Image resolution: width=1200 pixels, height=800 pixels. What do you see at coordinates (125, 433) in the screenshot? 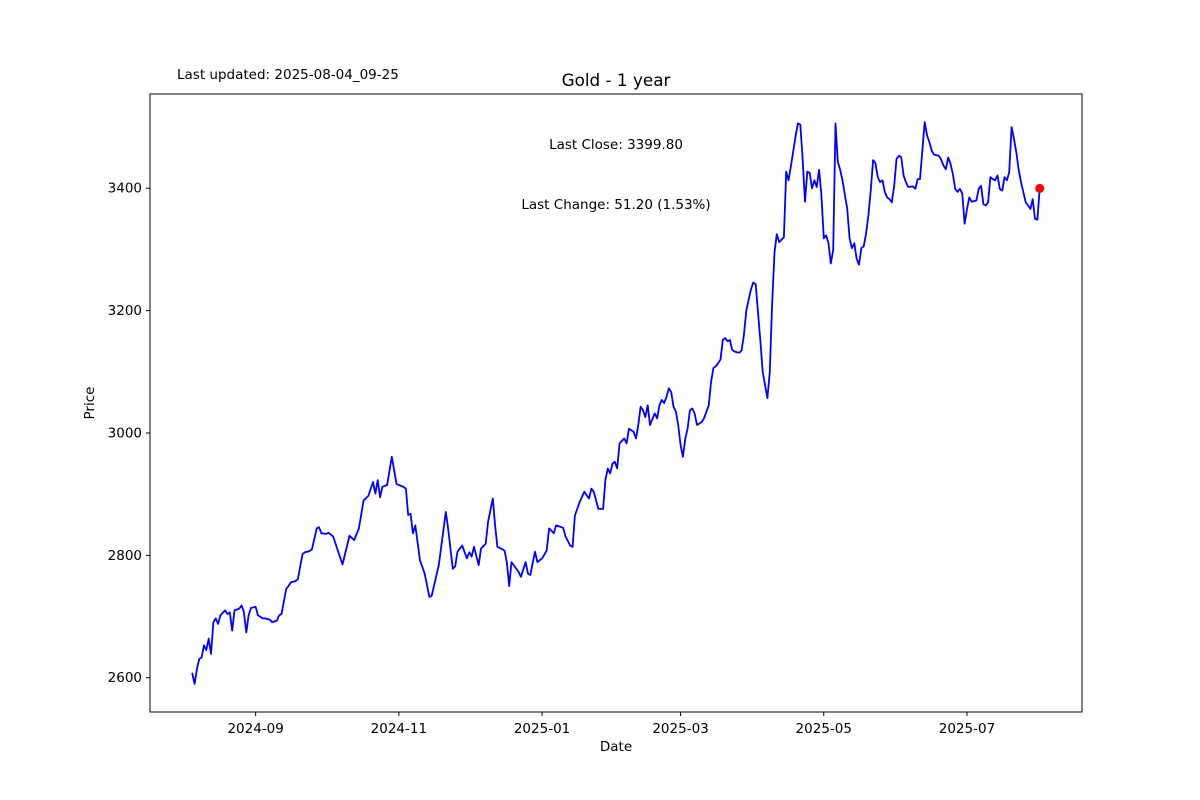
I see `y-tick-label: 3000` at bounding box center [125, 433].